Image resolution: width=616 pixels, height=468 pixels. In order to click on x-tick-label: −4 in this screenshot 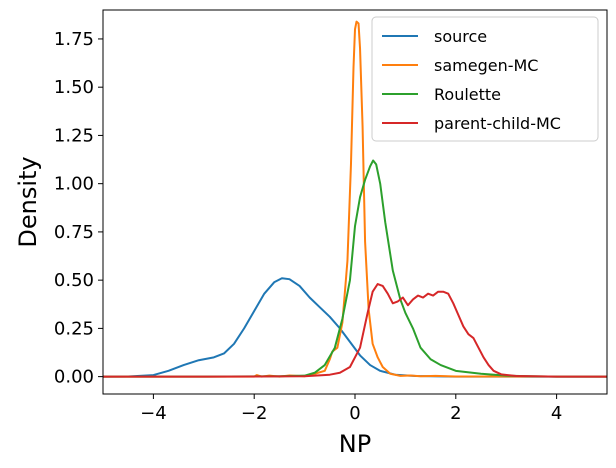, I will do `click(153, 413)`.